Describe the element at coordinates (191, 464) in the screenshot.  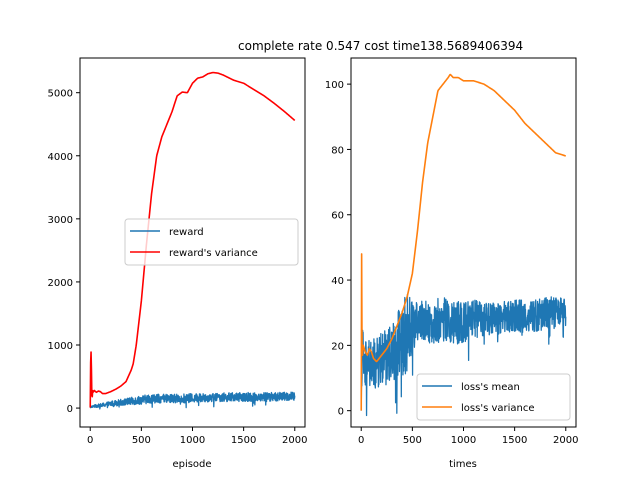
I see `left-x-axis-label: episode` at that location.